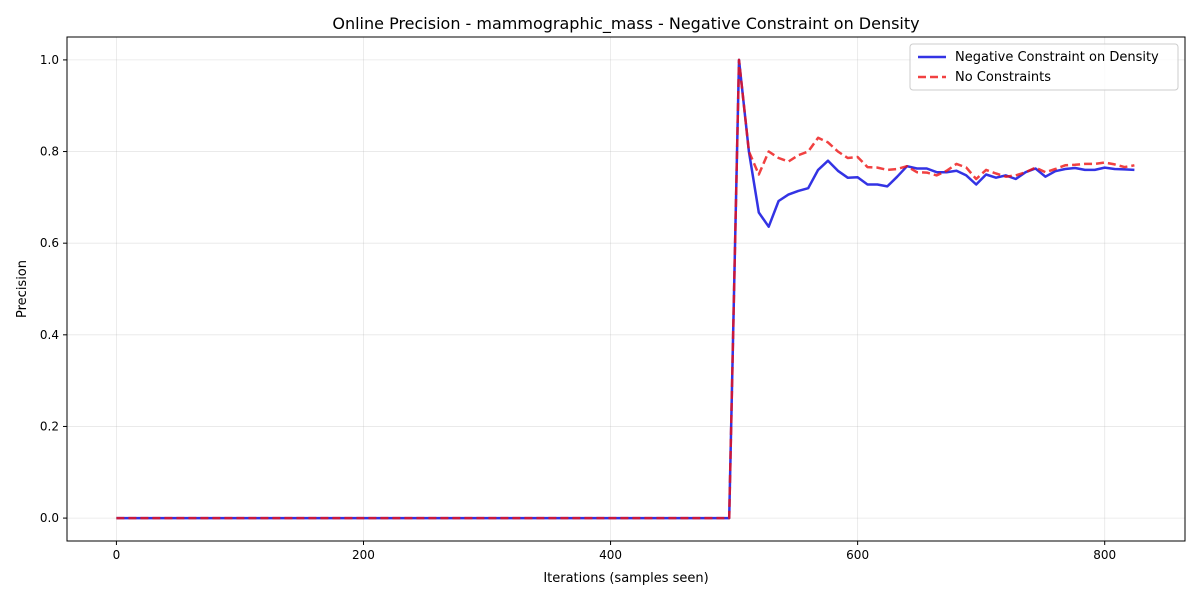 This screenshot has width=1200, height=600. I want to click on y-tick-label: 0.2, so click(49, 426).